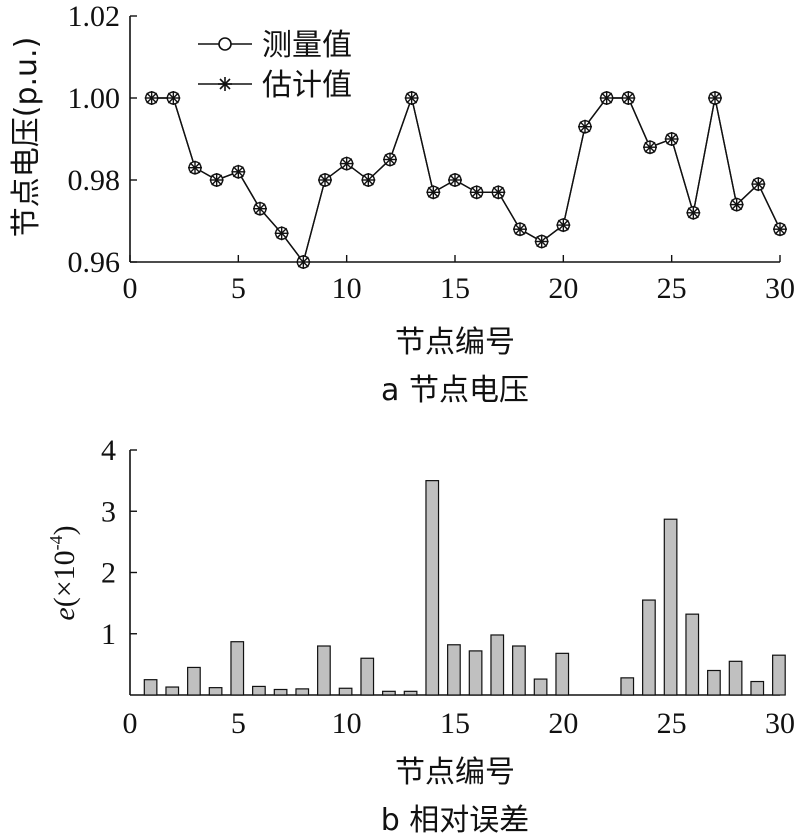  What do you see at coordinates (780, 288) in the screenshot?
I see `chart-a-x-tick-label: 30` at bounding box center [780, 288].